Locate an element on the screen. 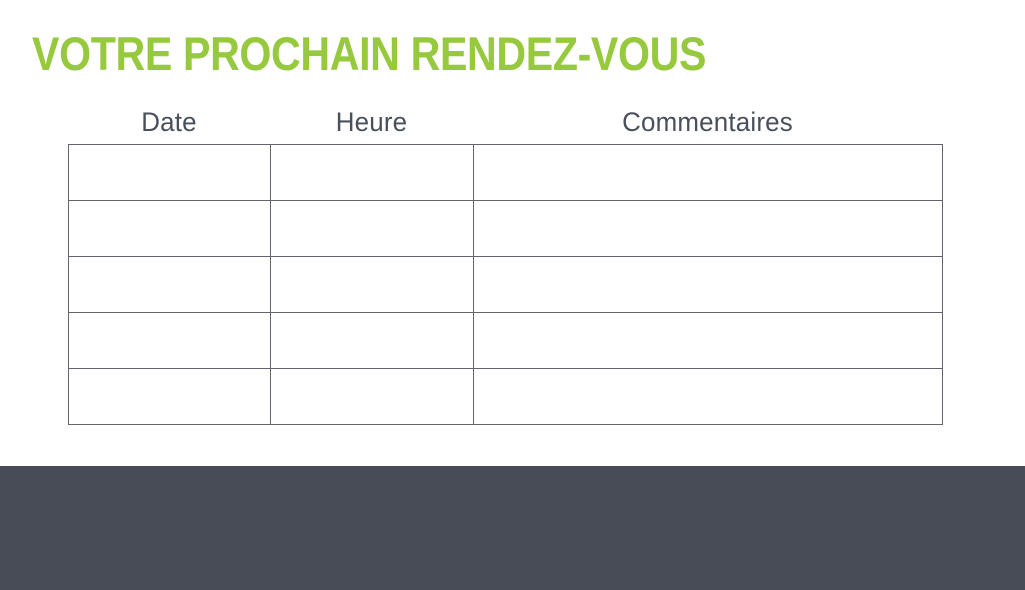 This screenshot has width=1025, height=590. column-header-date: Date is located at coordinates (169, 121).